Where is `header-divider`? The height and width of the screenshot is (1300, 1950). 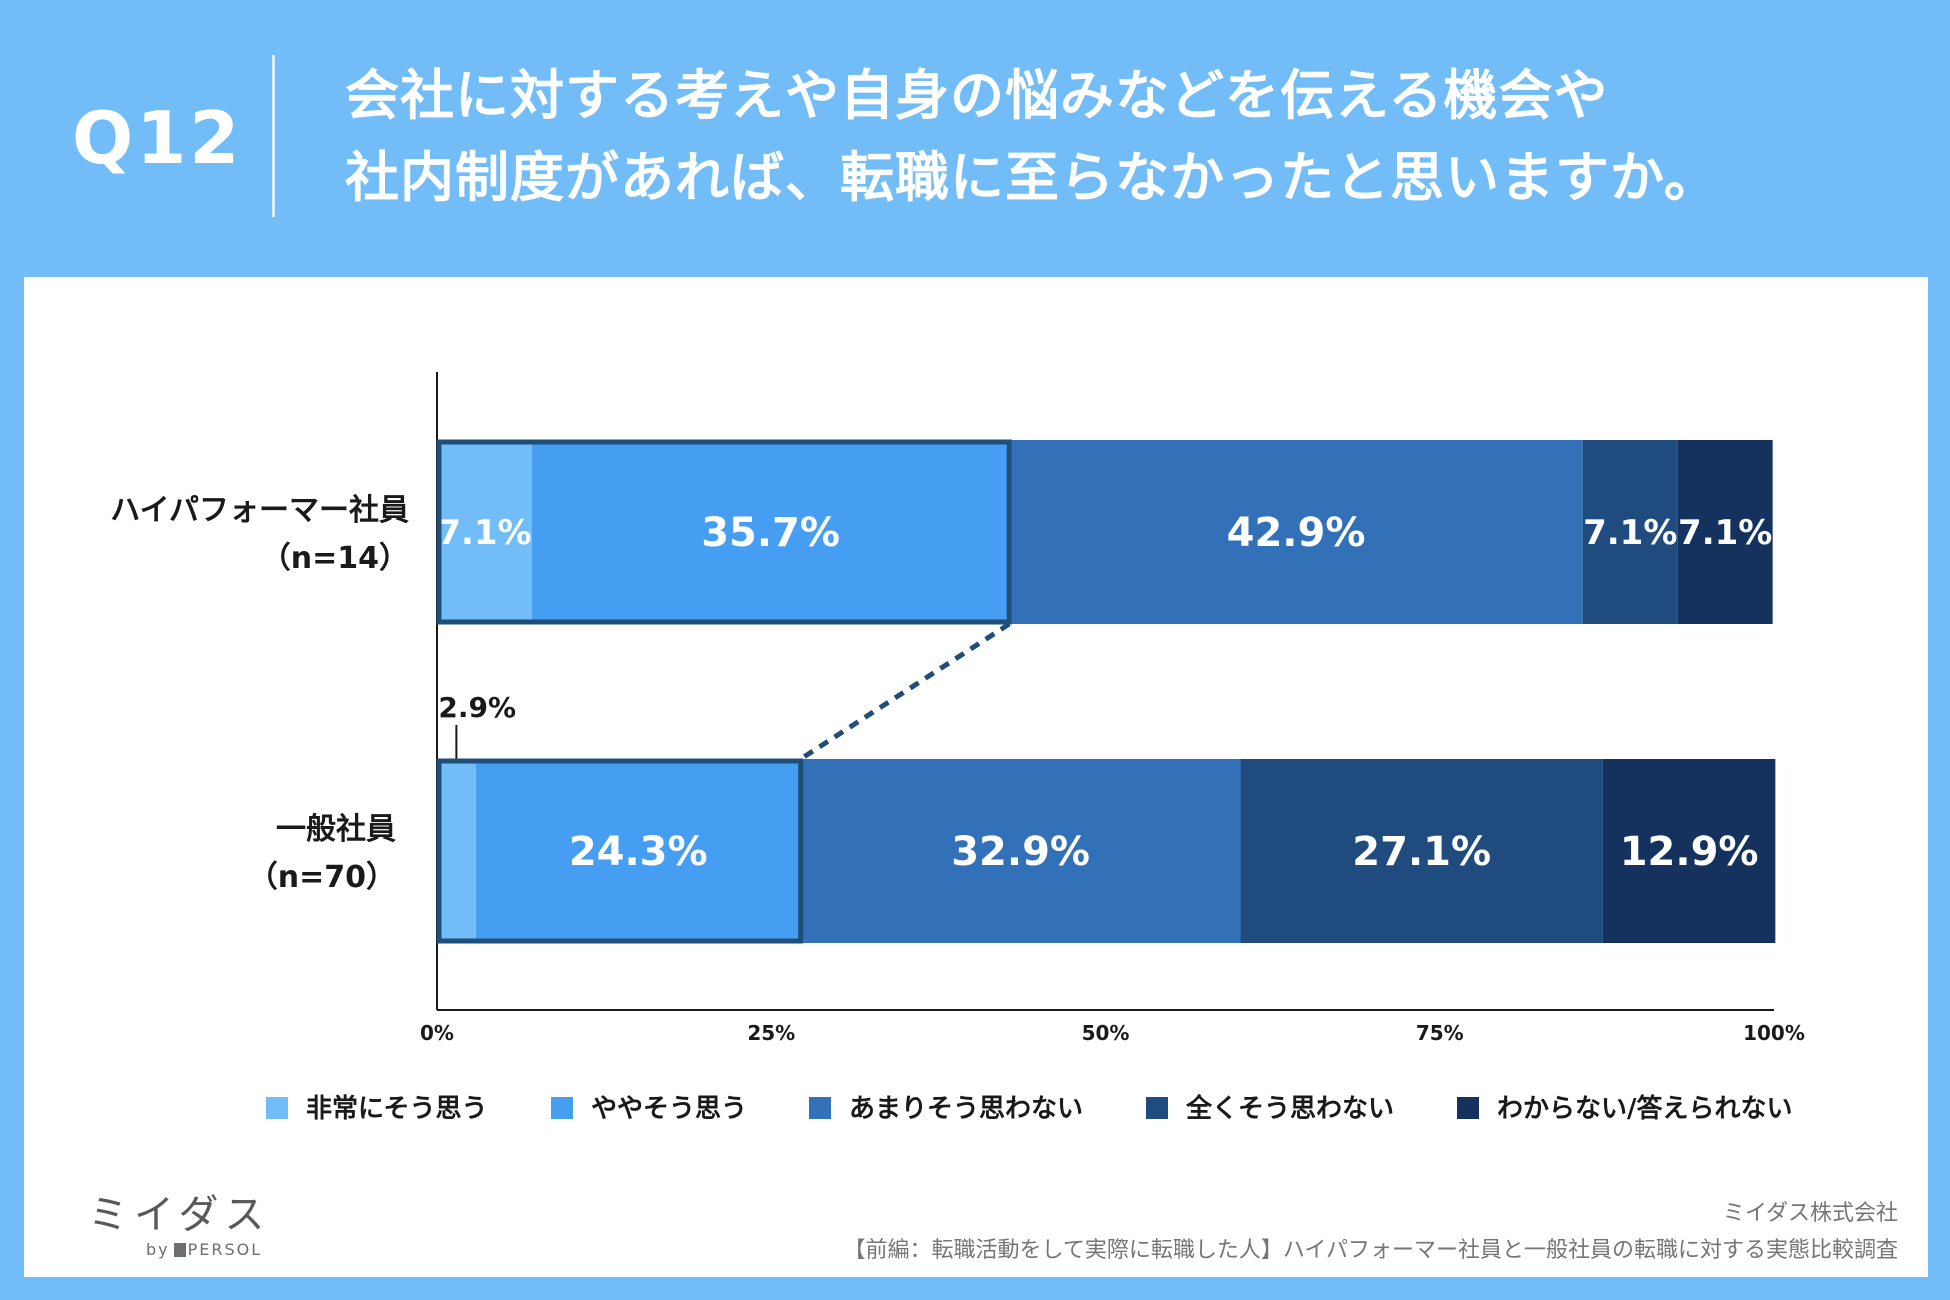 header-divider is located at coordinates (273, 136).